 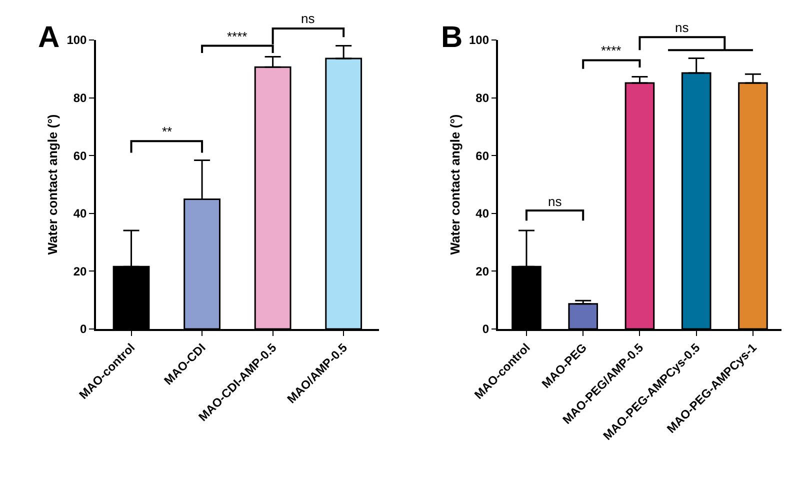 I want to click on annotation: **, so click(x=167, y=131).